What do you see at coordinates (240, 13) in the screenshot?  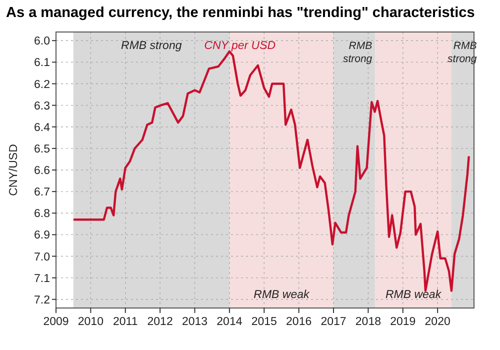 I see `chart-title: As a managed currency, the renminbi has "trending" characteristics` at bounding box center [240, 13].